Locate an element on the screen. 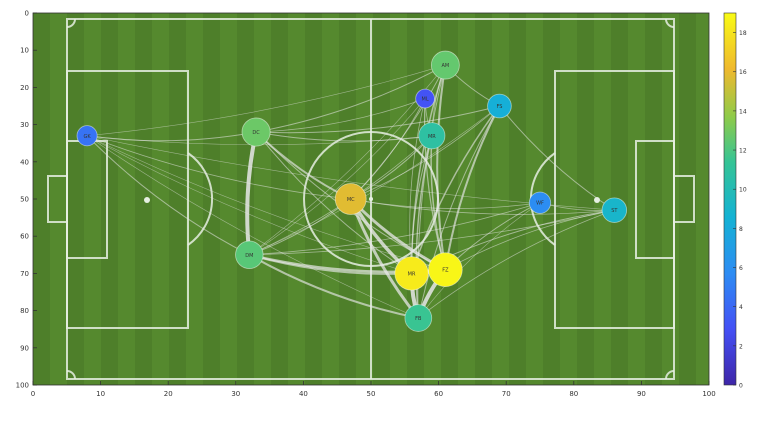 The image size is (757, 423). corner-arc-br is located at coordinates (670, 375).